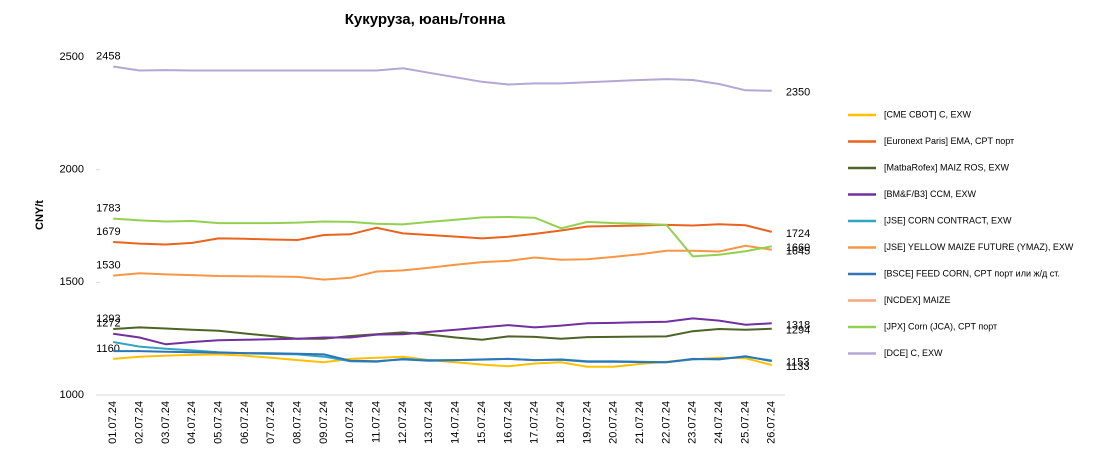 This screenshot has height=470, width=1109. Describe the element at coordinates (798, 93) in the screenshot. I see `data-label: 2350` at that location.